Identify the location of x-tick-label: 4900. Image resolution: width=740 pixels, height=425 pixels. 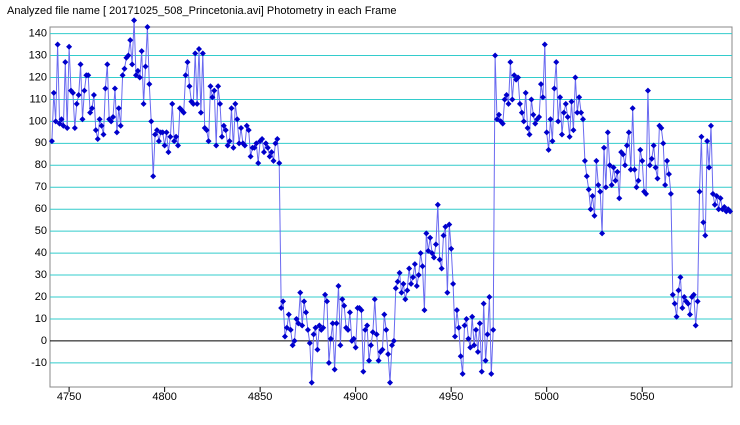
(355, 397).